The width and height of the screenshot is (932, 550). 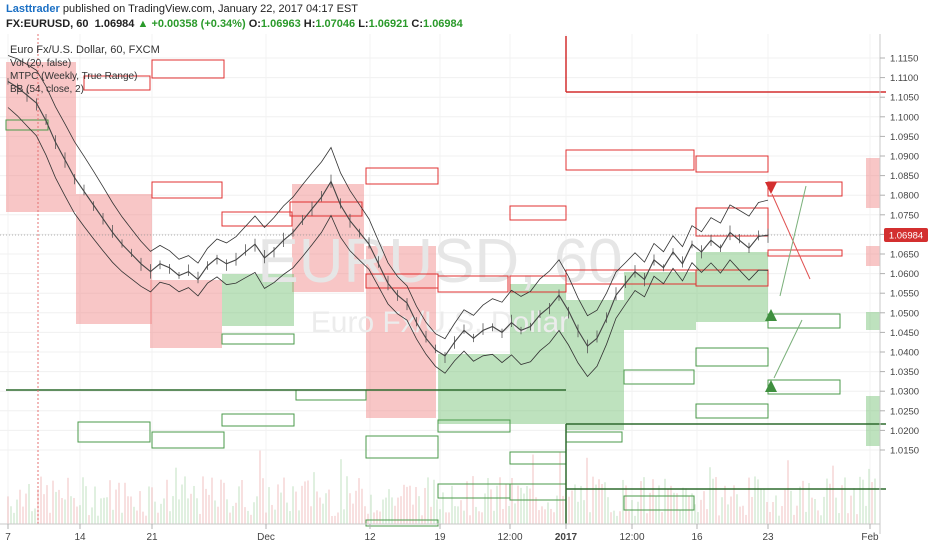 I want to click on change-up-icon: ▲, so click(x=143, y=24).